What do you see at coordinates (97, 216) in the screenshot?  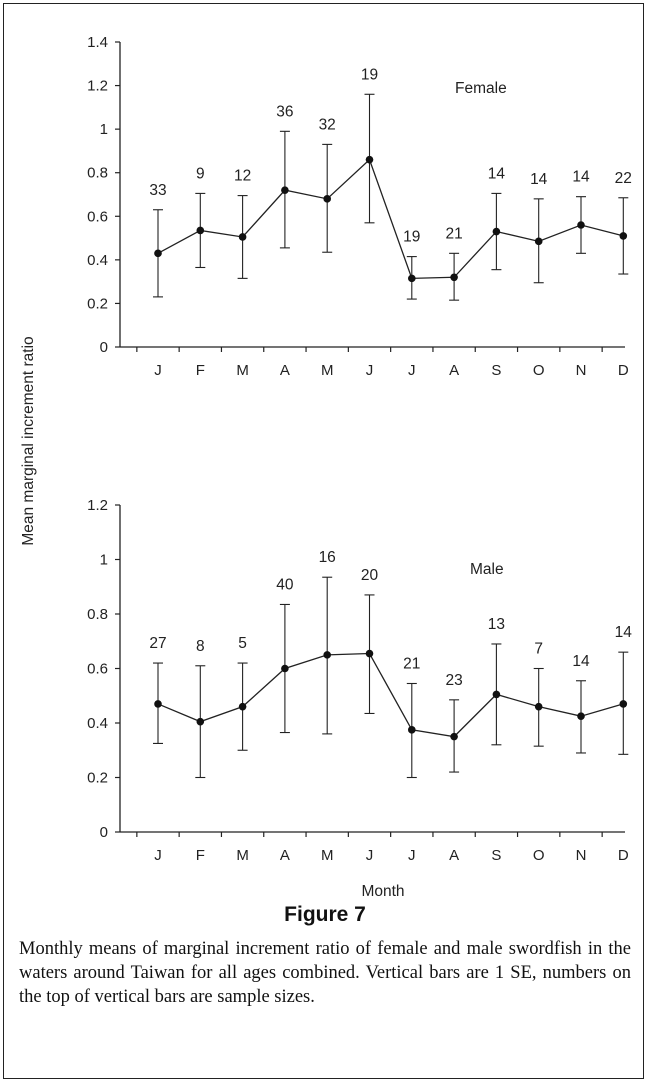 I see `female-y-tick-label: 0.6` at bounding box center [97, 216].